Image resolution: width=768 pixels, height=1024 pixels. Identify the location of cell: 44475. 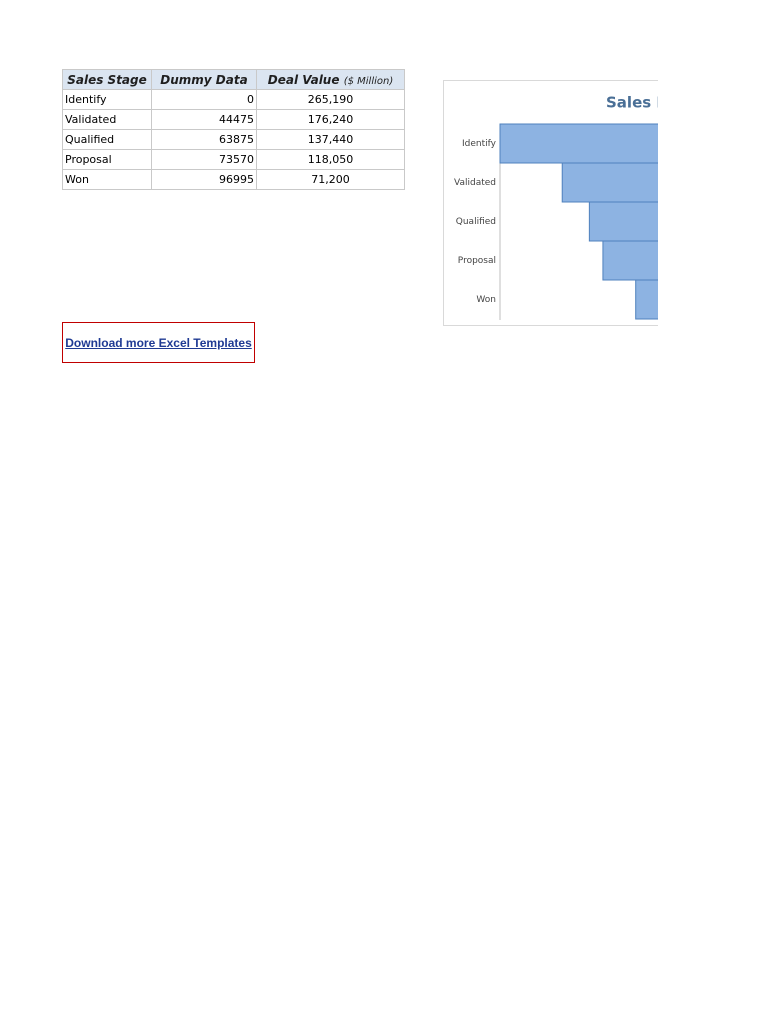
(204, 119).